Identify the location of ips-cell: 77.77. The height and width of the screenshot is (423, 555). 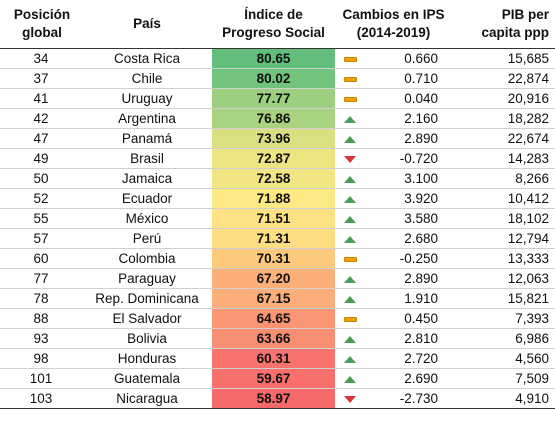
(273, 98).